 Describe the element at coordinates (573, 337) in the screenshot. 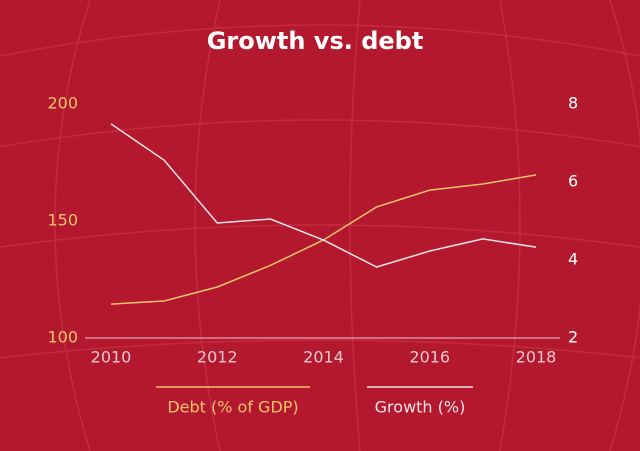

I see `y2-tick-label: 2` at that location.